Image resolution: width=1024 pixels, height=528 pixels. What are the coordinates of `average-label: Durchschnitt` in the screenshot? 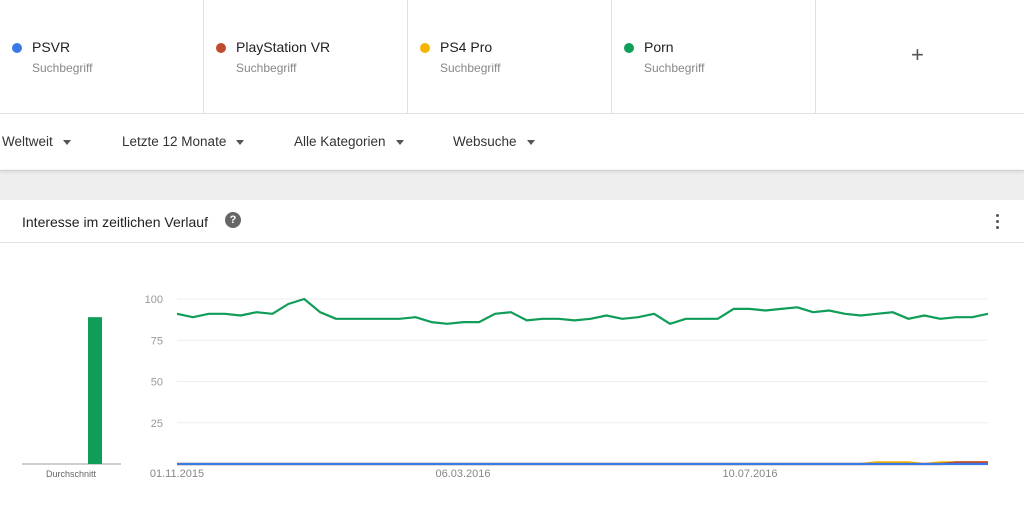 It's located at (71, 474).